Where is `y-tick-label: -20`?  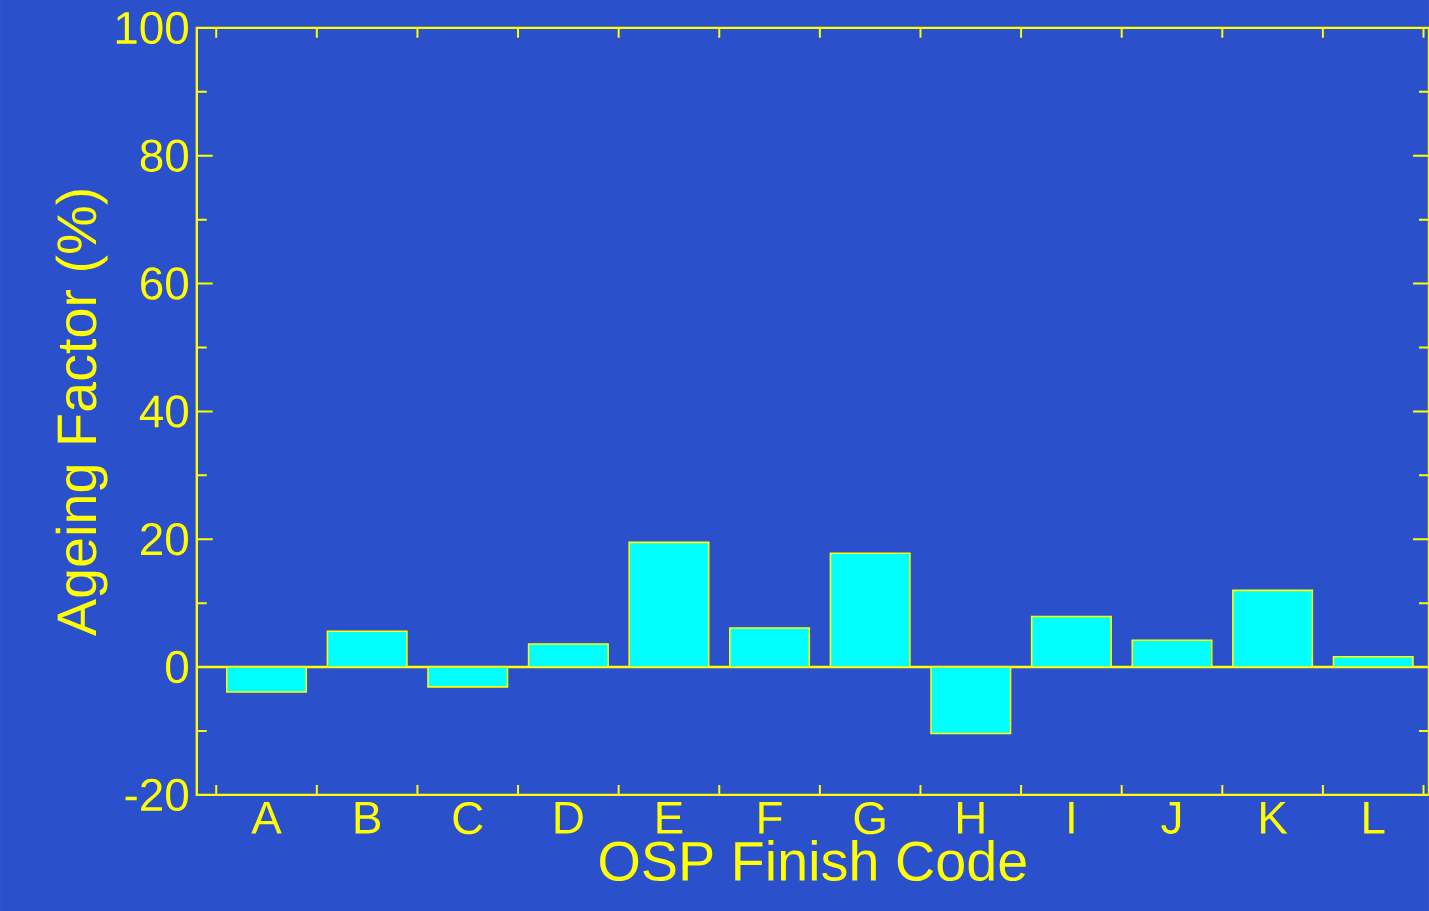
y-tick-label: -20 is located at coordinates (156, 794).